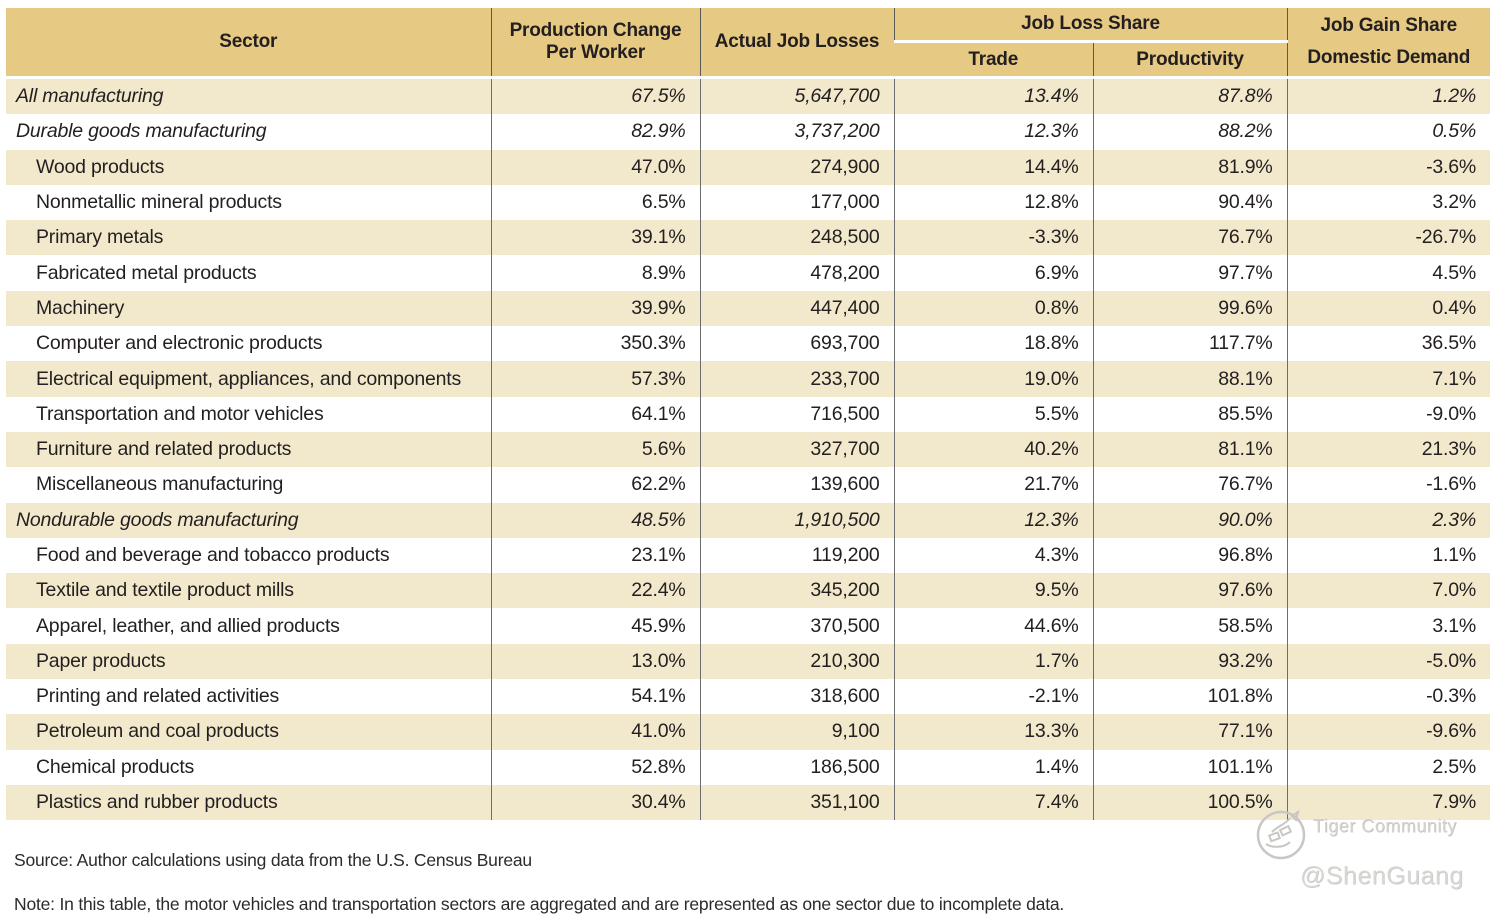 The width and height of the screenshot is (1496, 915). I want to click on cell-trade: 18.8%, so click(993, 344).